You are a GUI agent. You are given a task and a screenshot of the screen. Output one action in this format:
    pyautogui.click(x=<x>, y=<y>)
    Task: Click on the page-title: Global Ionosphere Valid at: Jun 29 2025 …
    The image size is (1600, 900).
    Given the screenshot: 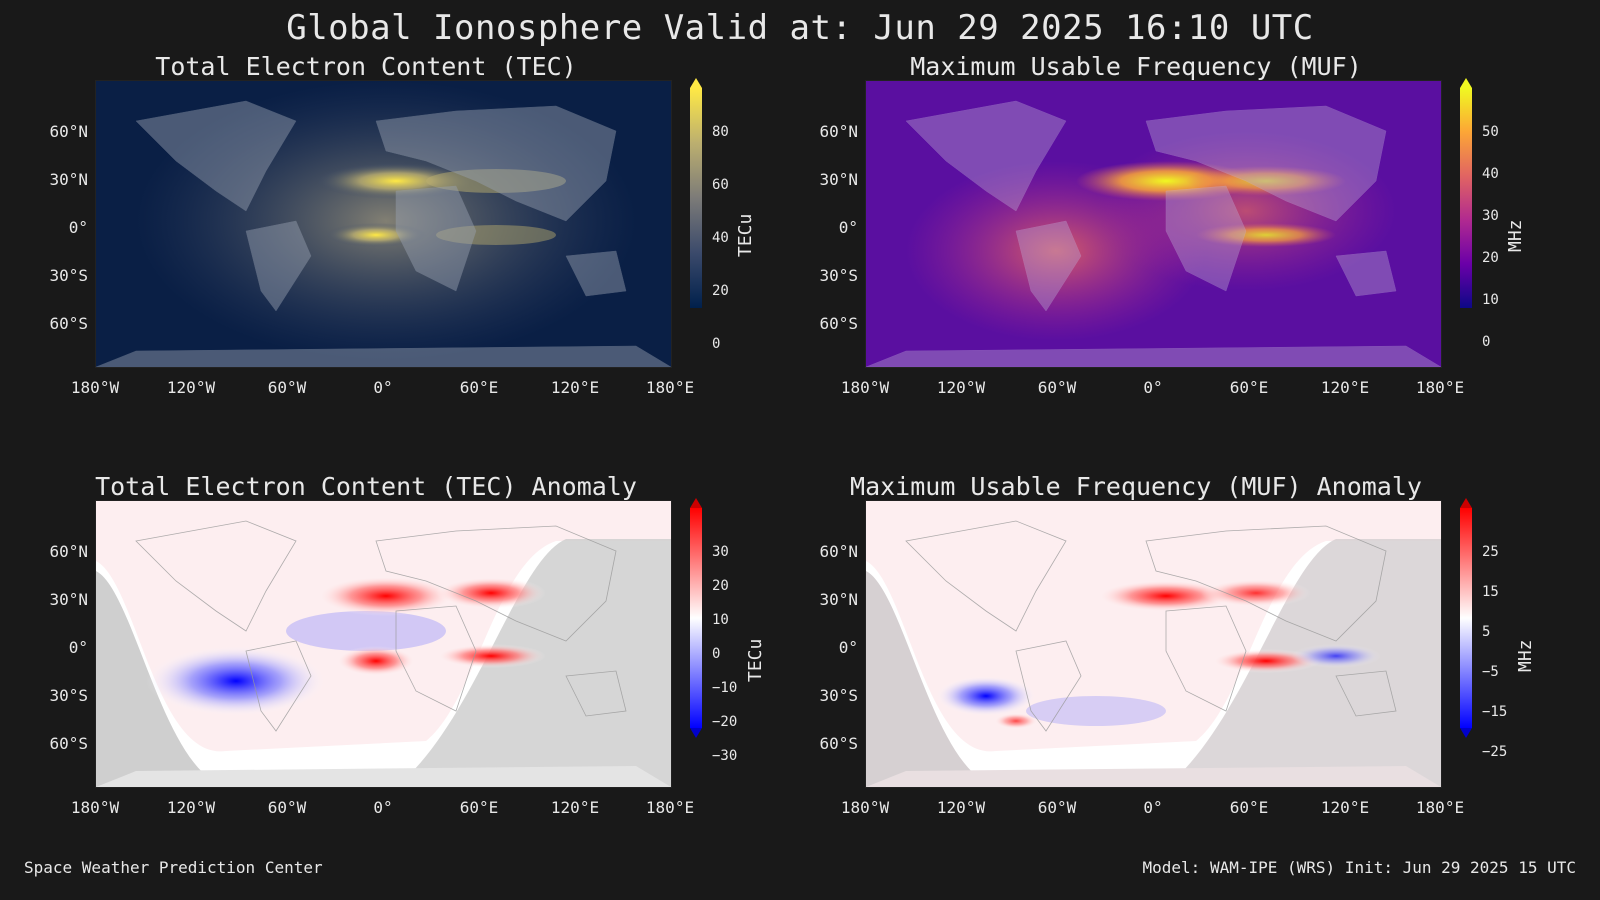 What is the action you would take?
    pyautogui.click(x=800, y=28)
    